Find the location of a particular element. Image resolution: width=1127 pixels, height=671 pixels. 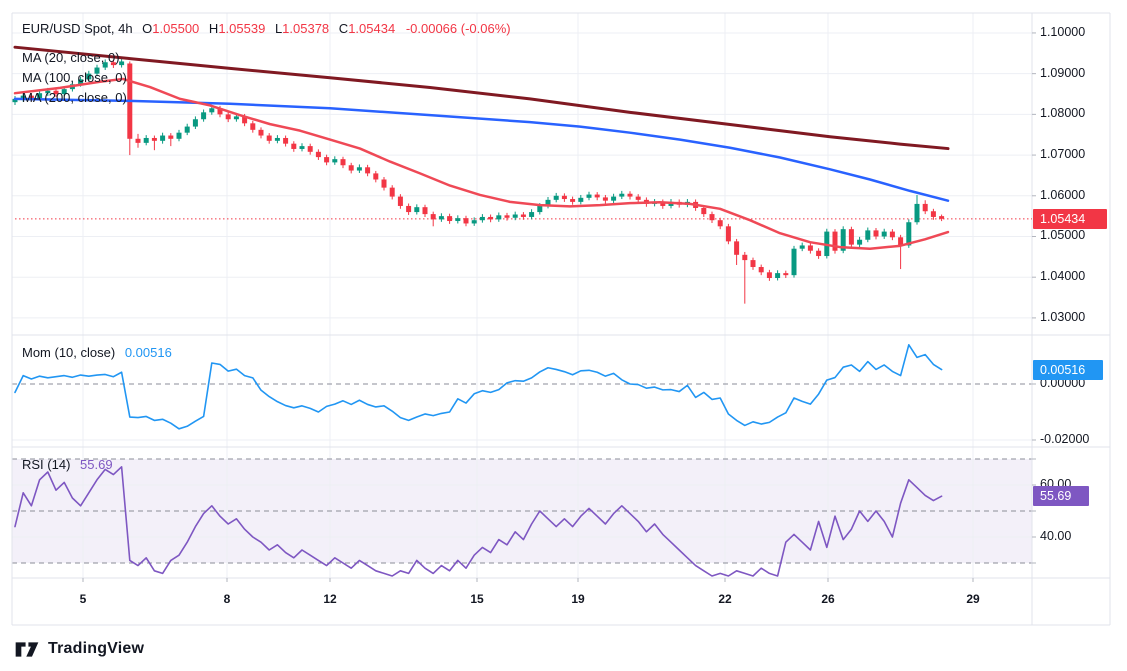

price-axis-label: 1.07000 is located at coordinates (1063, 154).